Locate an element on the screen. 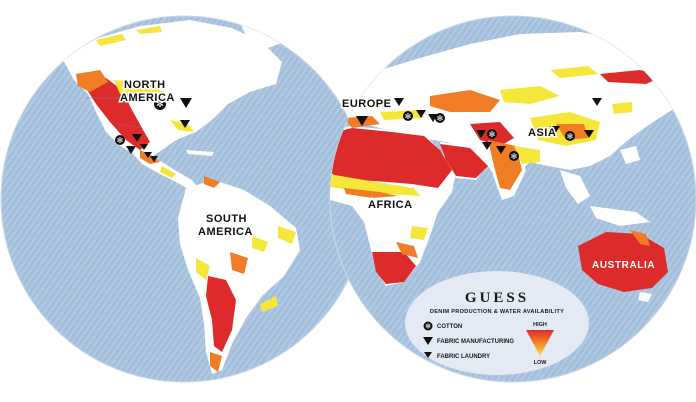 The image size is (696, 402). legend-subtitle: DENIM PRODUCTION & WATER AVAILABILITY is located at coordinates (497, 312).